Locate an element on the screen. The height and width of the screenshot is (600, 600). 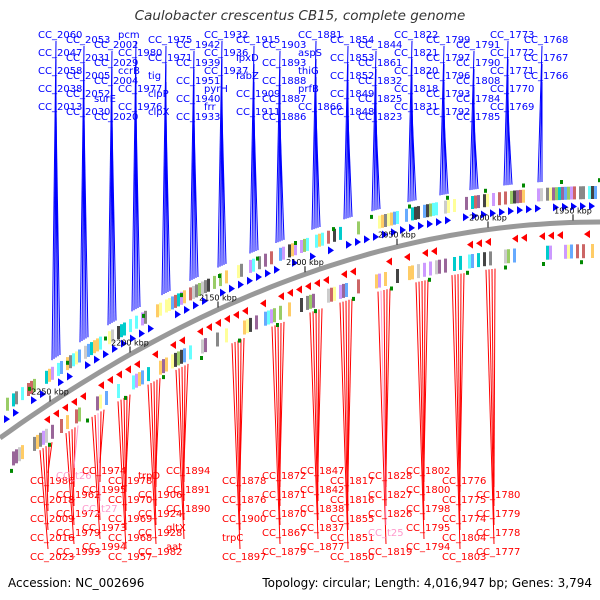
forward-gene-label: CC_2058 is located at coordinates (60, 71).